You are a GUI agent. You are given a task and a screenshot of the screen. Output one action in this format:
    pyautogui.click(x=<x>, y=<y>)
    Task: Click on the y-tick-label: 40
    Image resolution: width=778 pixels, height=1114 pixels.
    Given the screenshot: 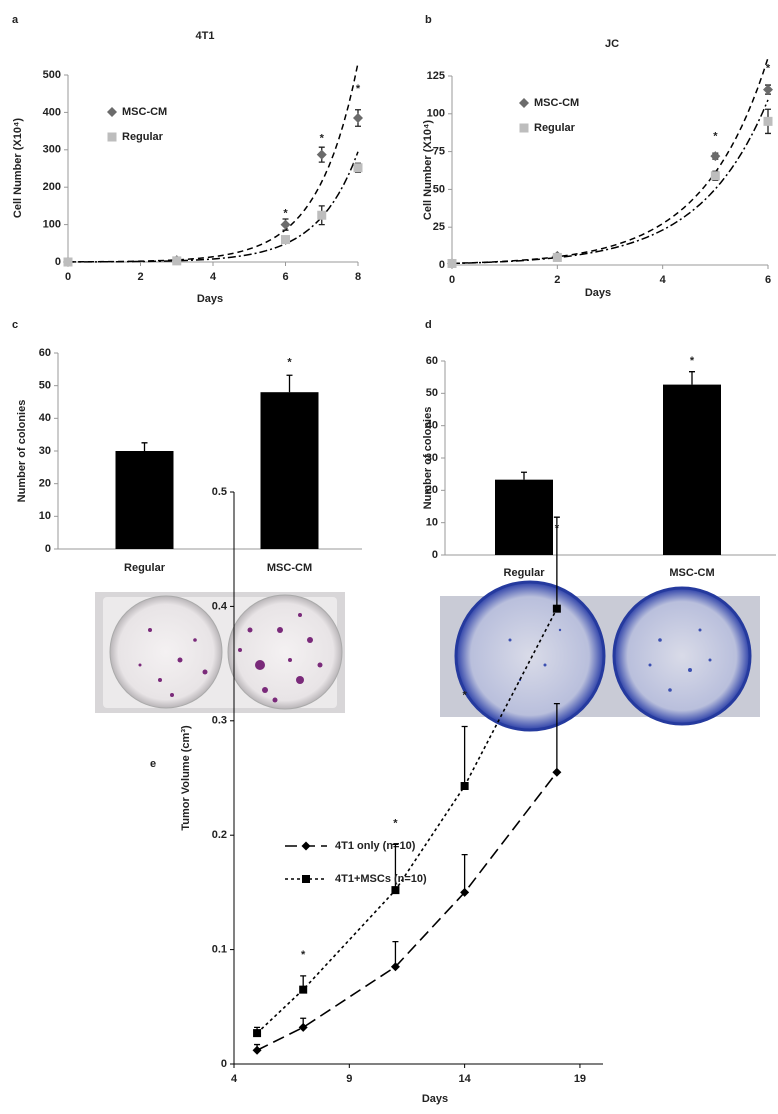 What is the action you would take?
    pyautogui.click(x=45, y=418)
    